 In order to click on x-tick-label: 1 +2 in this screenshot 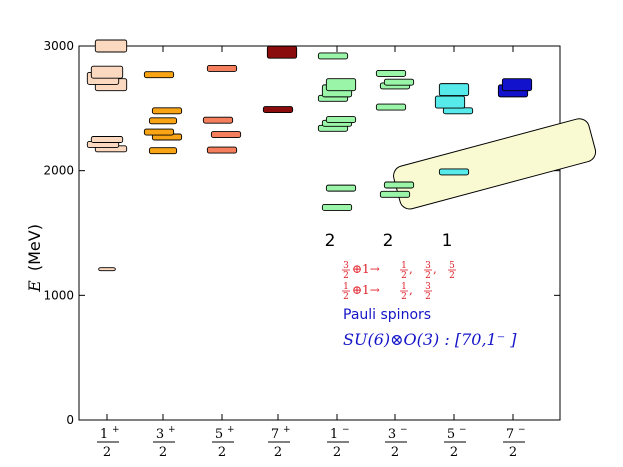, I will do `click(108, 442)`.